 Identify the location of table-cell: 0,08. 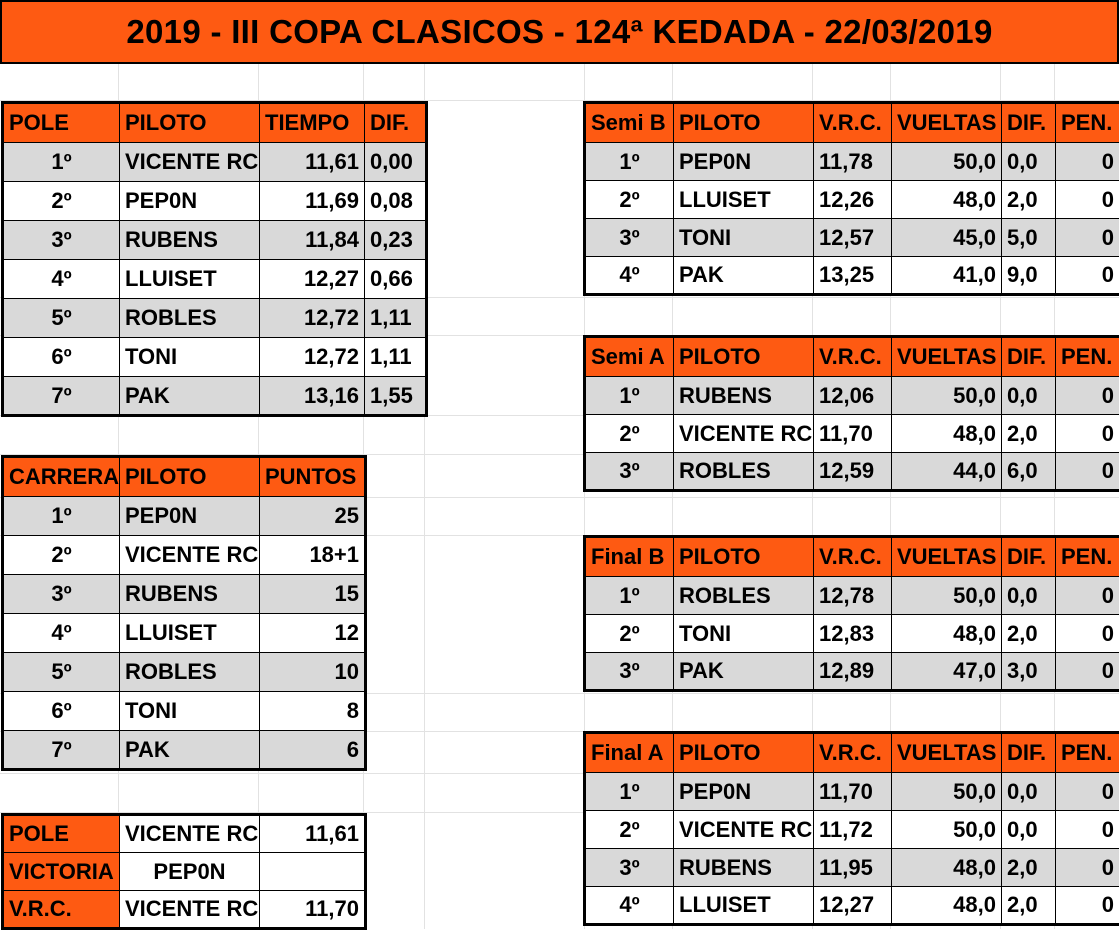
(396, 201).